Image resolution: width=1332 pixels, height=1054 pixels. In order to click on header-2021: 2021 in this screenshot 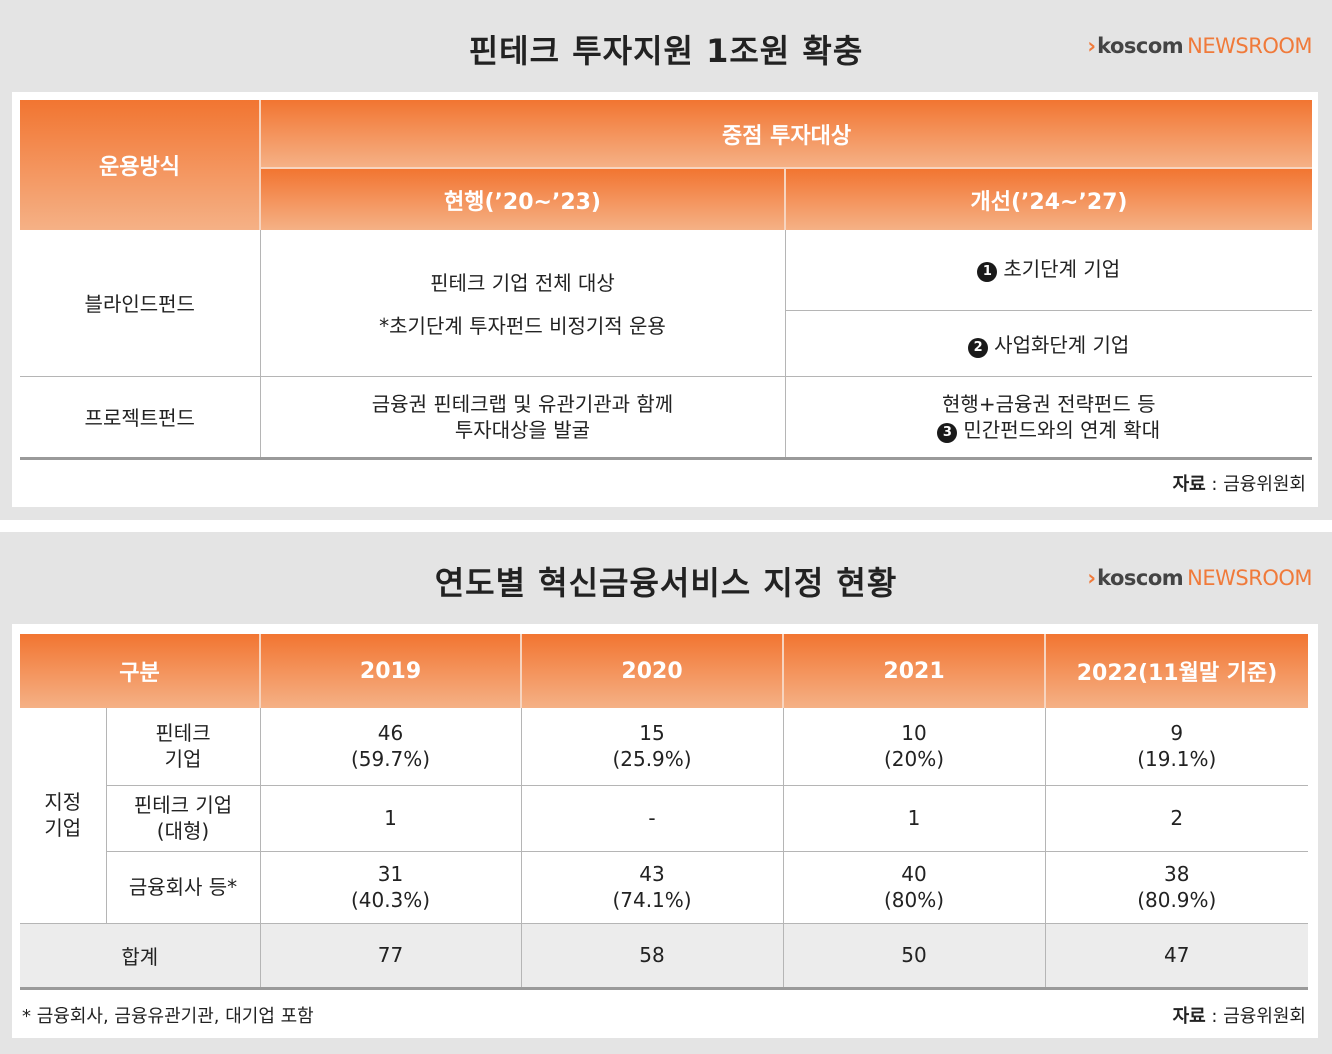, I will do `click(915, 671)`.